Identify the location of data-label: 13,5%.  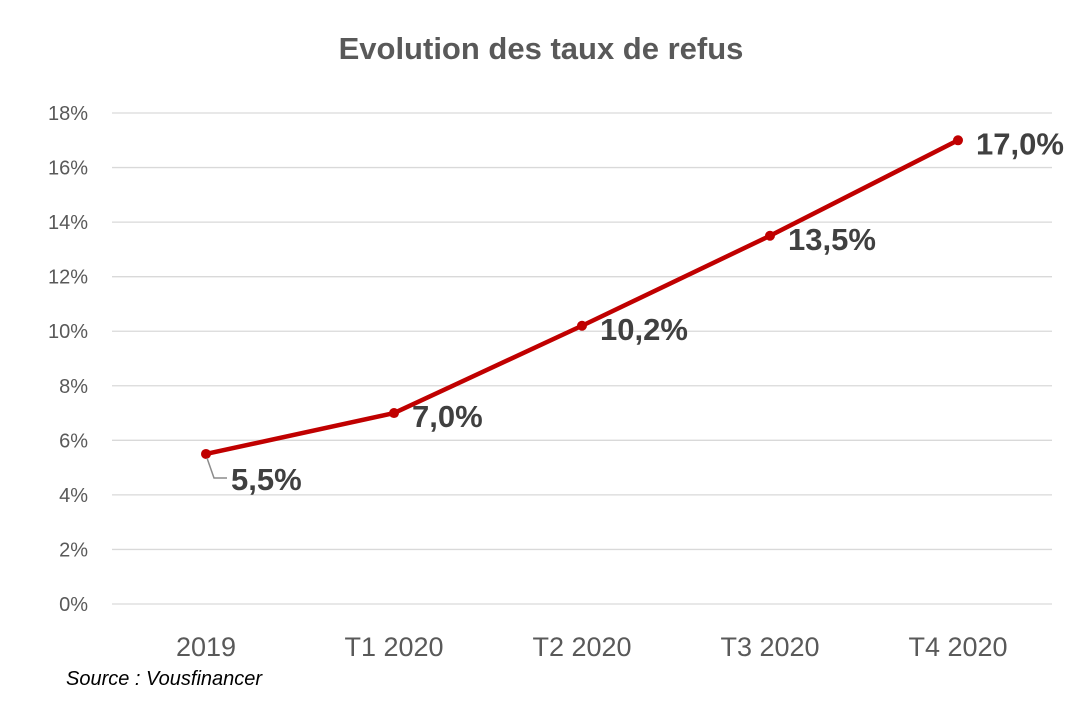
(832, 239).